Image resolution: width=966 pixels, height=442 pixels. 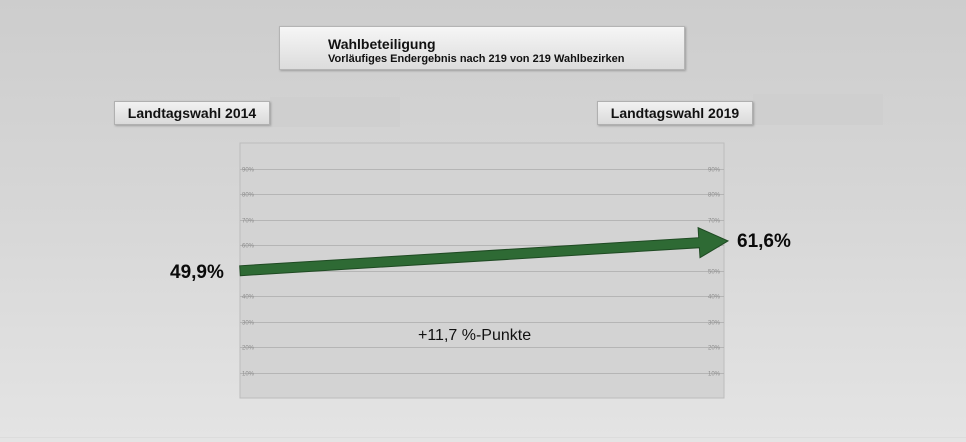 I want to click on y-tick-label-right: 30%, so click(x=714, y=324).